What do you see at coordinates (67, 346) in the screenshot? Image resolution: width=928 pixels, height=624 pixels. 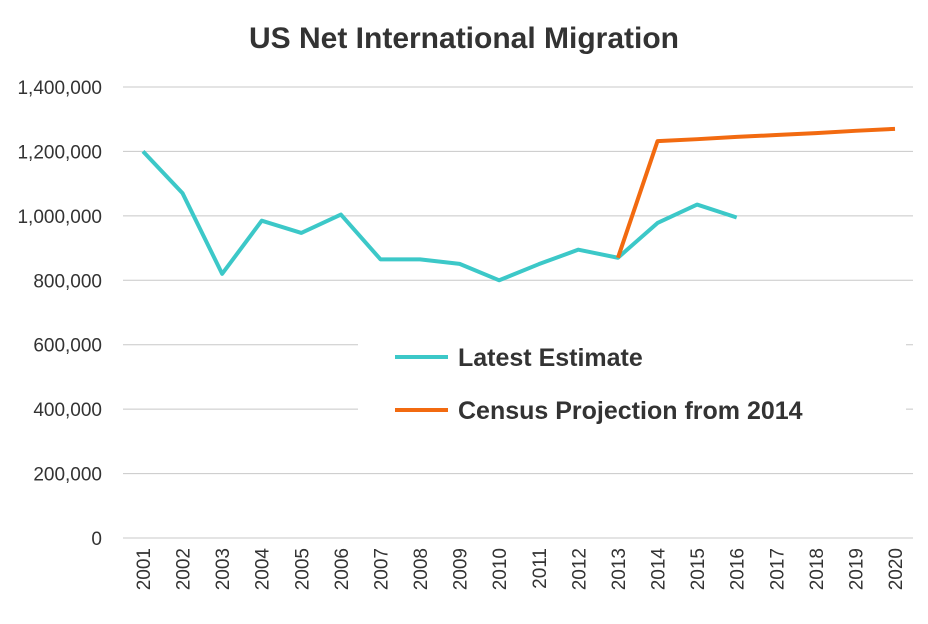 I see `y-tick-label: 600,000` at bounding box center [67, 346].